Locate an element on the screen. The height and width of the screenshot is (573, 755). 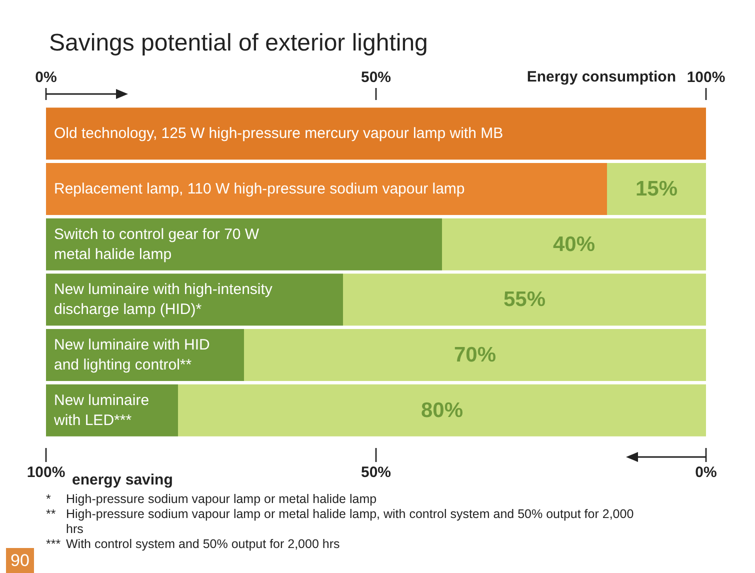
chart-title: Savings potential of exterior lighting is located at coordinates (238, 43).